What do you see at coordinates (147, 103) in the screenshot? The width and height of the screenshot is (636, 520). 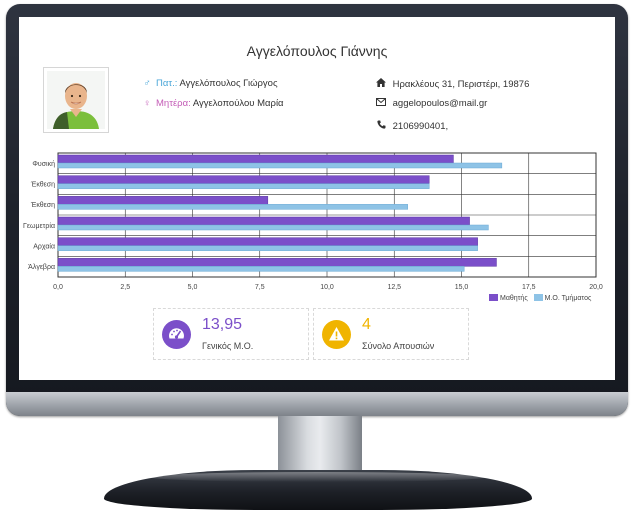 I see `female-icon: ♀` at bounding box center [147, 103].